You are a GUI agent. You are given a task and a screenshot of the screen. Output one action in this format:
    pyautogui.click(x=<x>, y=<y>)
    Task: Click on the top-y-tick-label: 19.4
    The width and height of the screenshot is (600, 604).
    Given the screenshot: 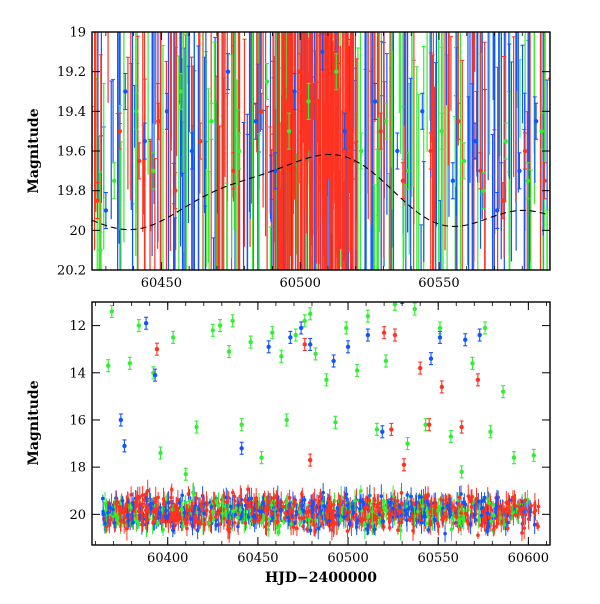 What is the action you would take?
    pyautogui.click(x=71, y=112)
    